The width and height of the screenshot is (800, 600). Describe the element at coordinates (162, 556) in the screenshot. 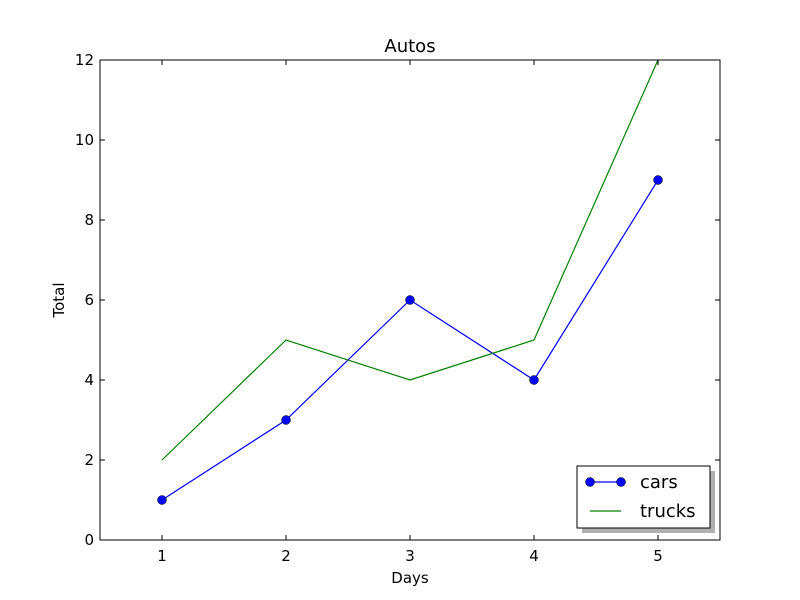

I see `x-tick-label: 1` at that location.